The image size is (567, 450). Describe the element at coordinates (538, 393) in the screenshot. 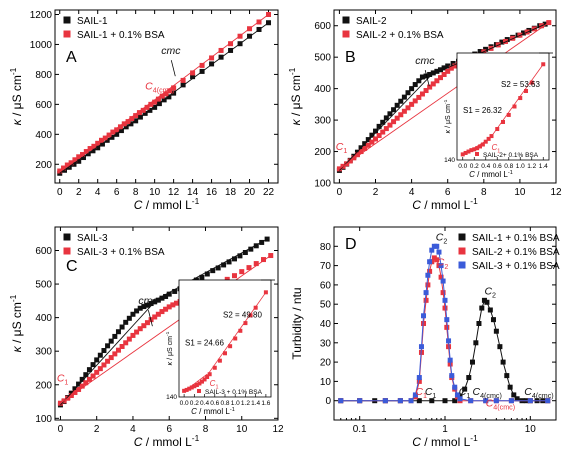

I see `annotation-label: C4(cmc)` at that location.